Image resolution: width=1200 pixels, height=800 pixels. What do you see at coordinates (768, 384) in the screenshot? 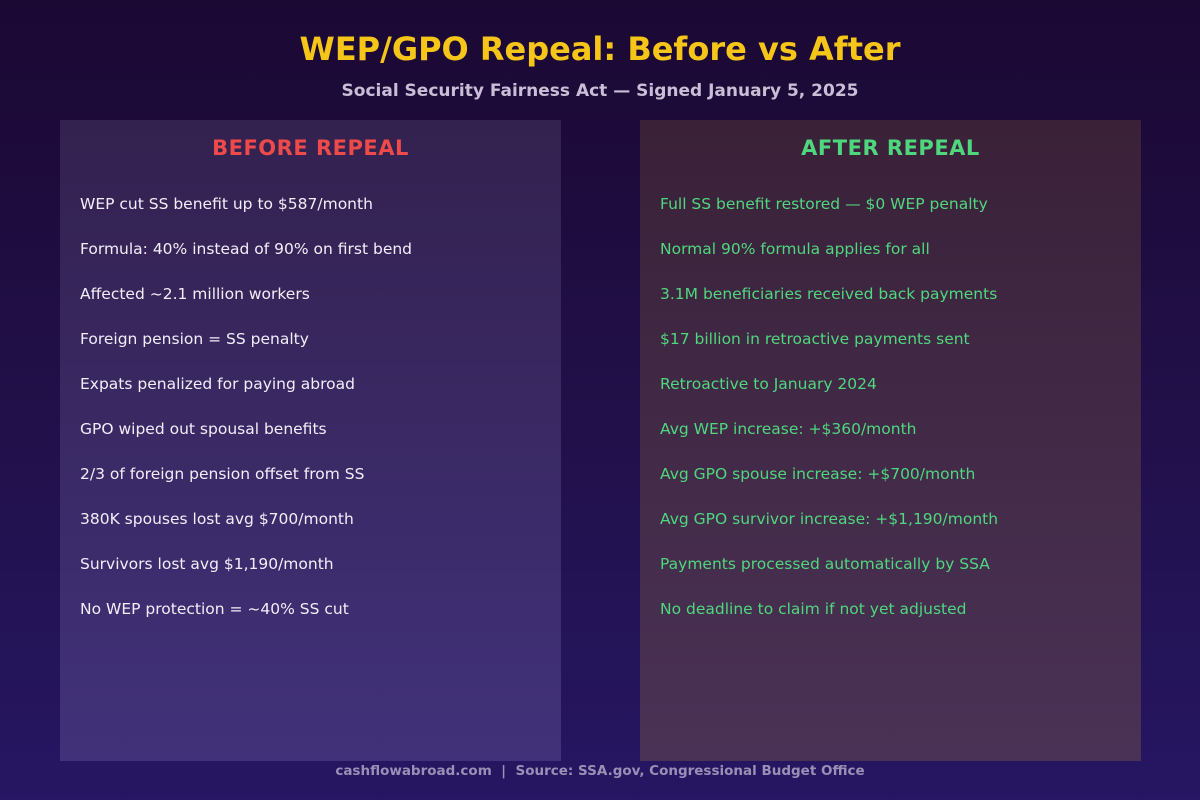
I see `after-item: Retroactive to January 2024` at bounding box center [768, 384].